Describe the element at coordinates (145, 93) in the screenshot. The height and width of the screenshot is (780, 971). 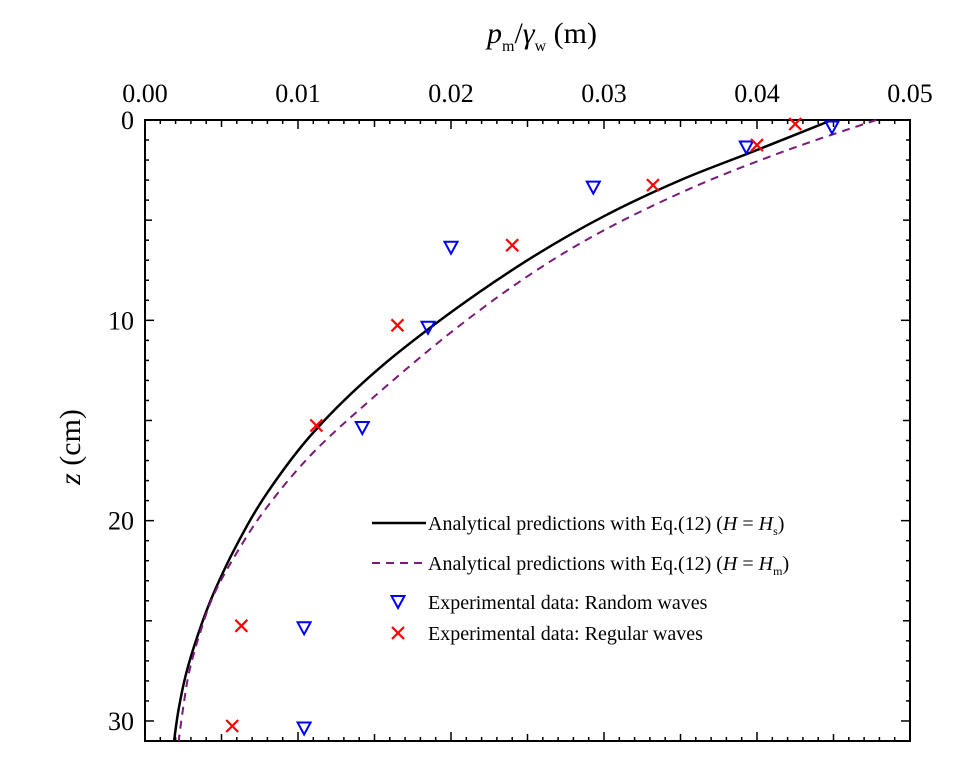
I see `x-tick-label: 0.00` at that location.